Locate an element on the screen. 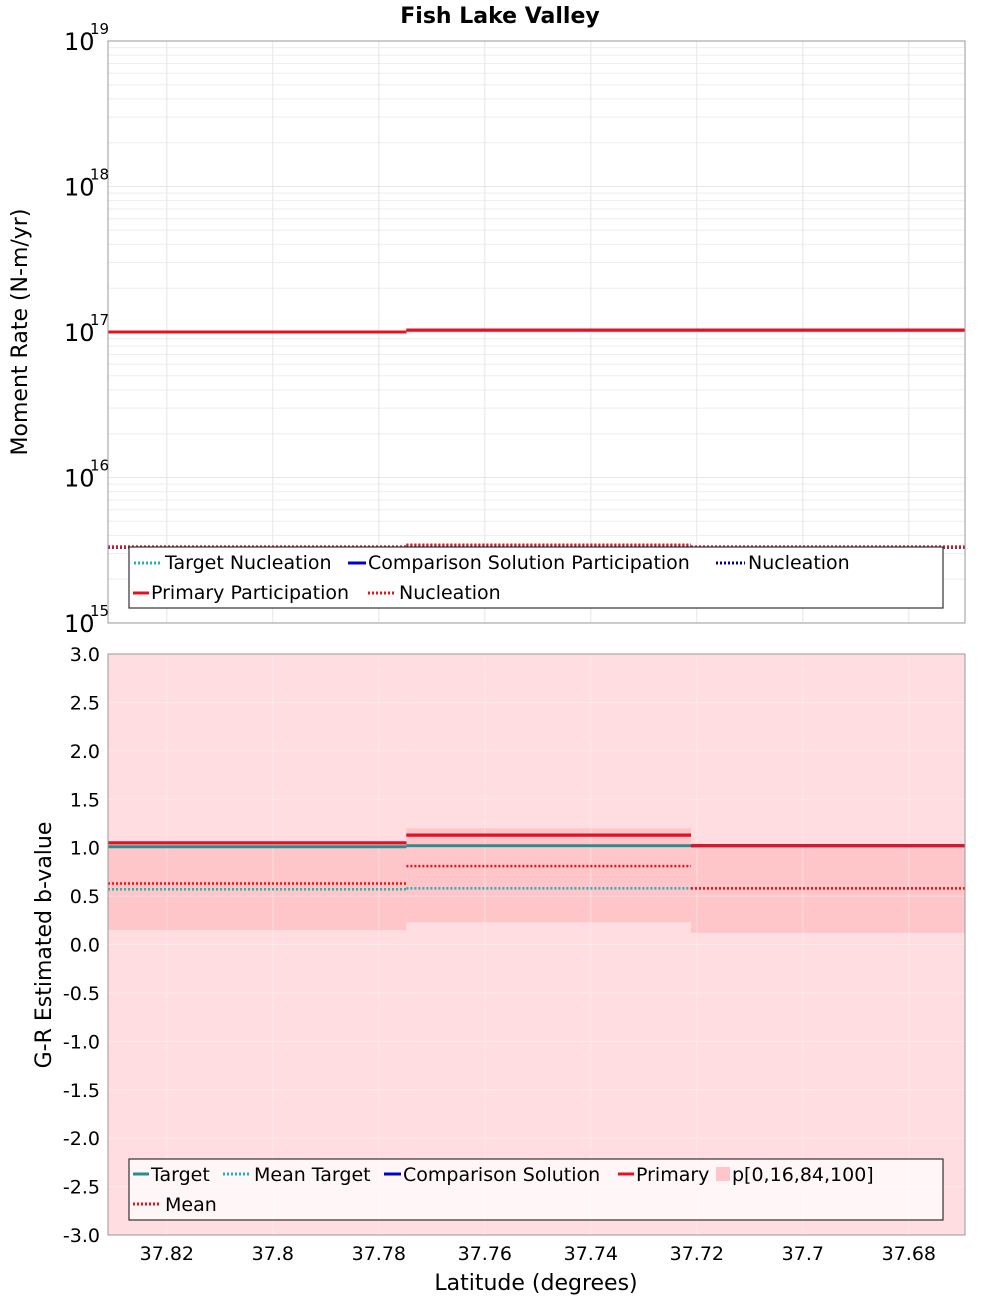  b-value-y-tick-label: 2.5 is located at coordinates (85, 703).